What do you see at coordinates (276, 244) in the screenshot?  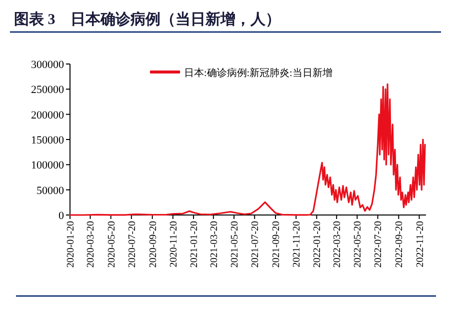 I see `x-tick-label: 2021-09-20` at bounding box center [276, 244].